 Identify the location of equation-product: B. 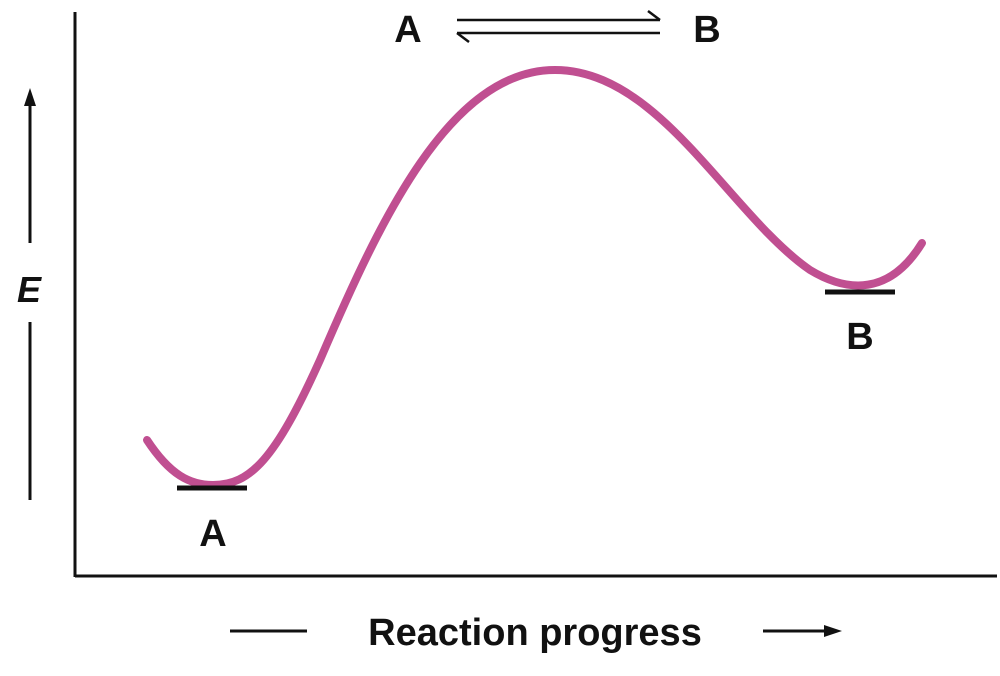
(706, 30).